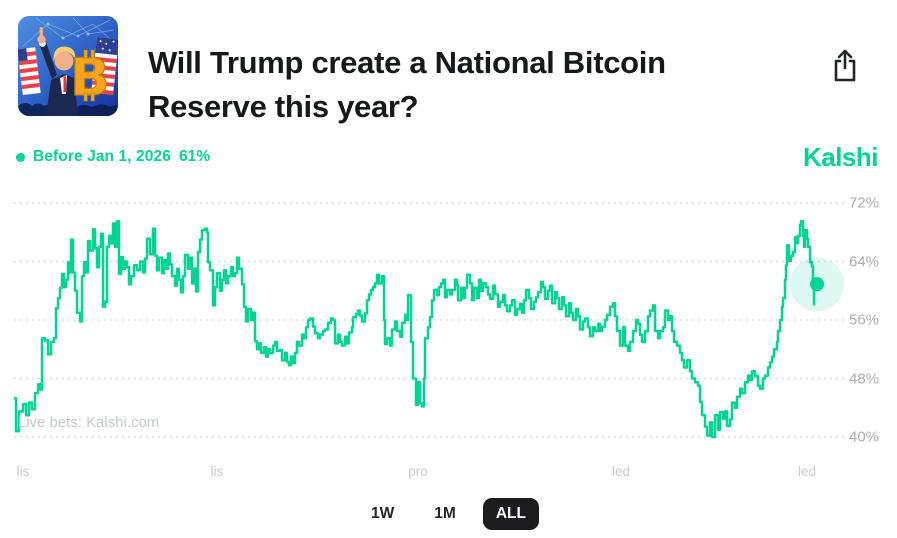  I want to click on x-axis-tick-3: pro, so click(418, 471).